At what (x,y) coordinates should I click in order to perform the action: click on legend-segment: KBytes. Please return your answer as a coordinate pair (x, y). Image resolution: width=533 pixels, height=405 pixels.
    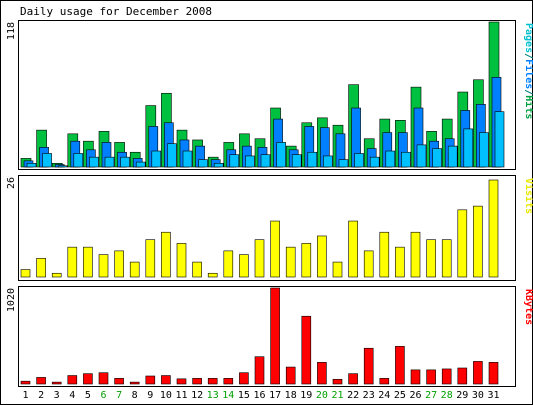
    Looking at the image, I should click on (528, 307).